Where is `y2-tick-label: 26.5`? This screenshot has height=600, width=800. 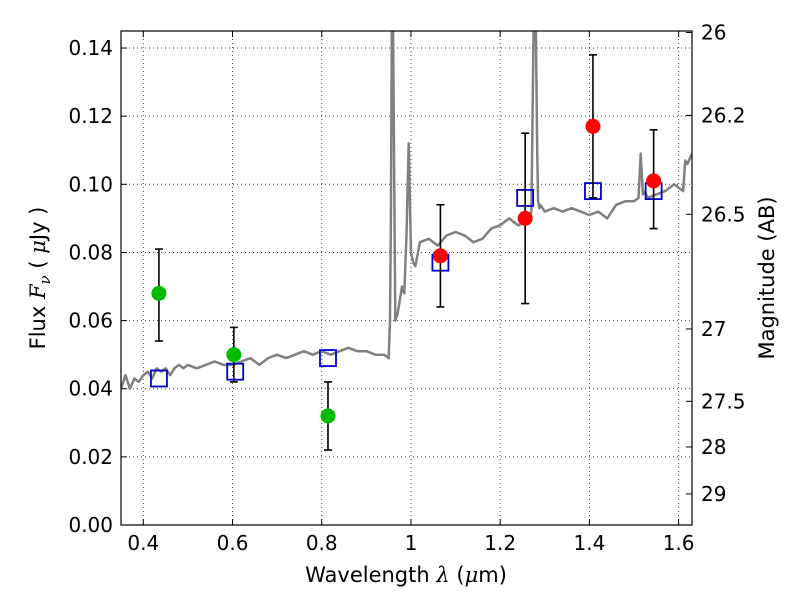 y2-tick-label: 26.5 is located at coordinates (723, 214).